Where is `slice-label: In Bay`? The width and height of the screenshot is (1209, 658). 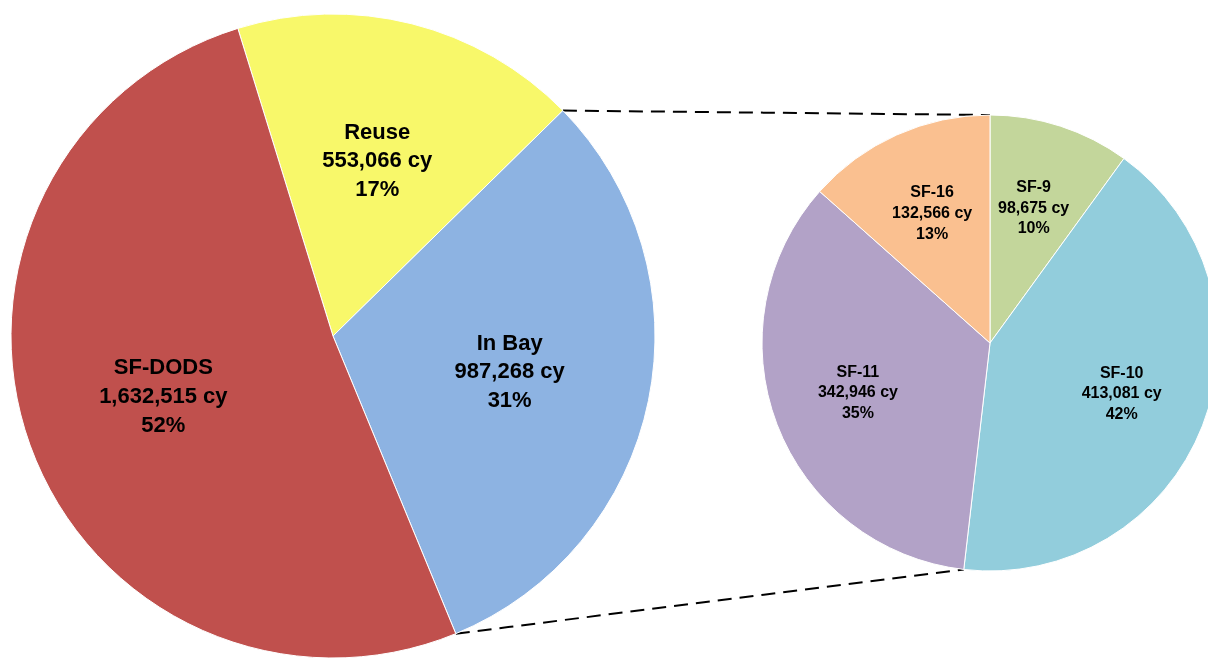 slice-label: In Bay is located at coordinates (510, 342).